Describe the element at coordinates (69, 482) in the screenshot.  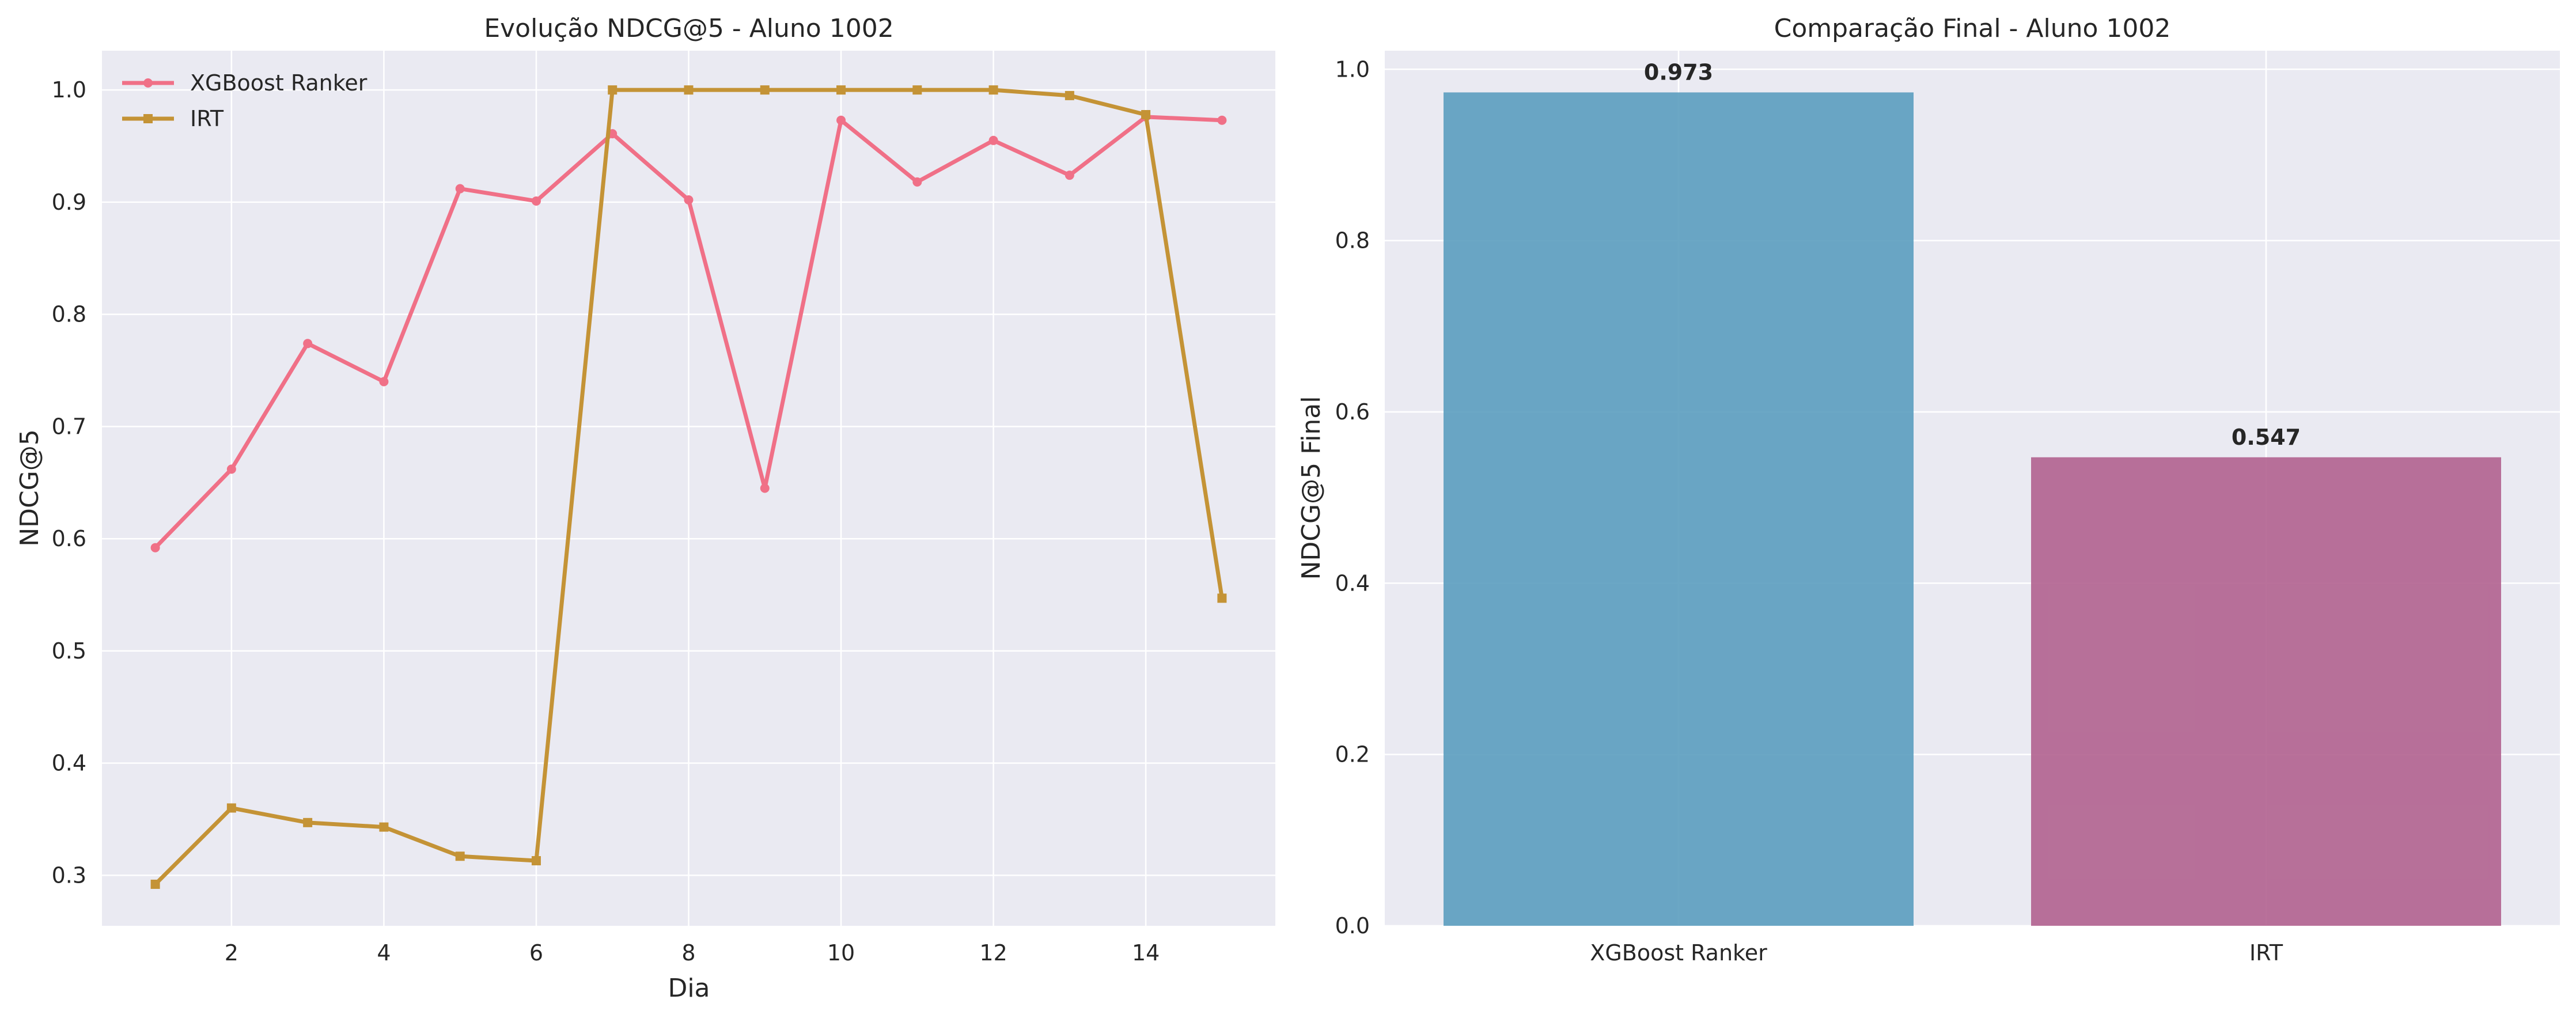
I see `line-chart-y-ticks: 0.3 0.4 0.5 0.6 0.7 0.8 0.9 1.0` at that location.